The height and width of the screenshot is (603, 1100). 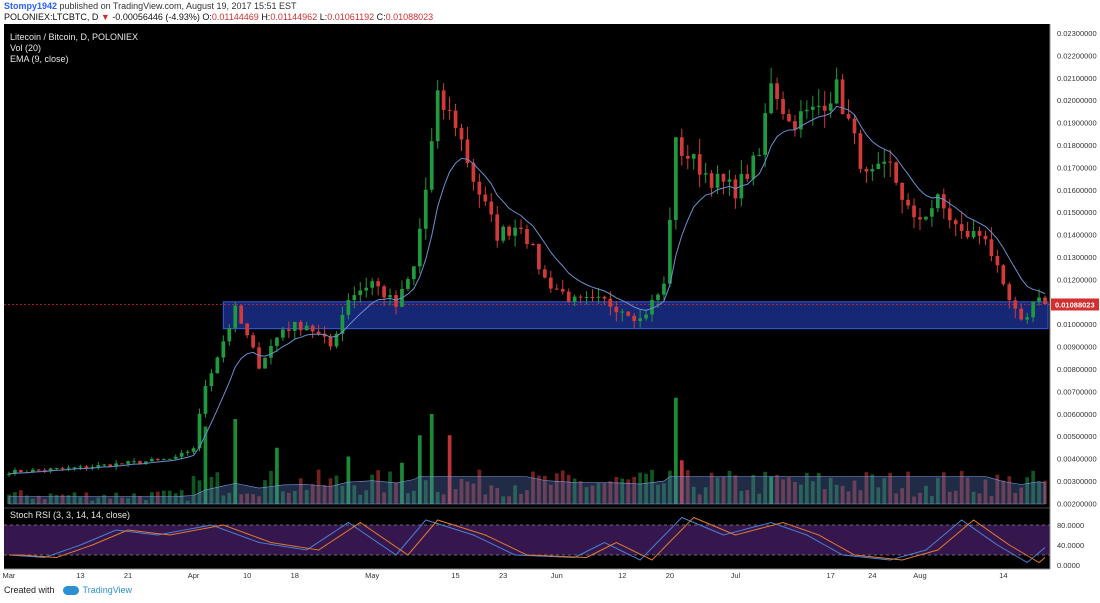 What do you see at coordinates (29, 590) in the screenshot?
I see `created-with: Created with` at bounding box center [29, 590].